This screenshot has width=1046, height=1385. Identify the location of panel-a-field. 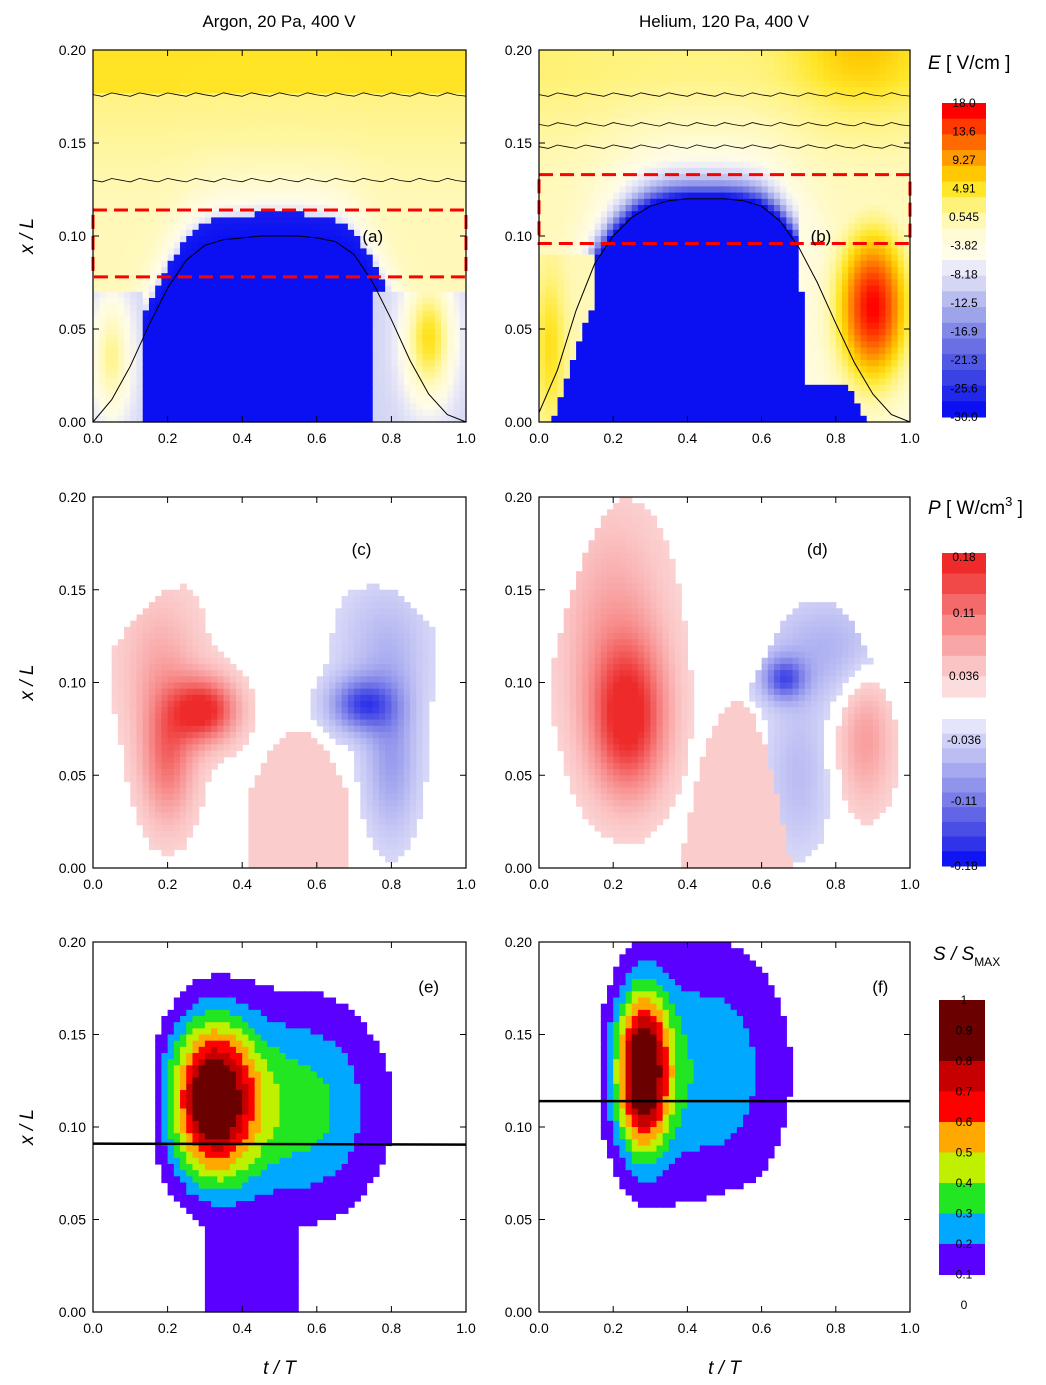
(280, 236).